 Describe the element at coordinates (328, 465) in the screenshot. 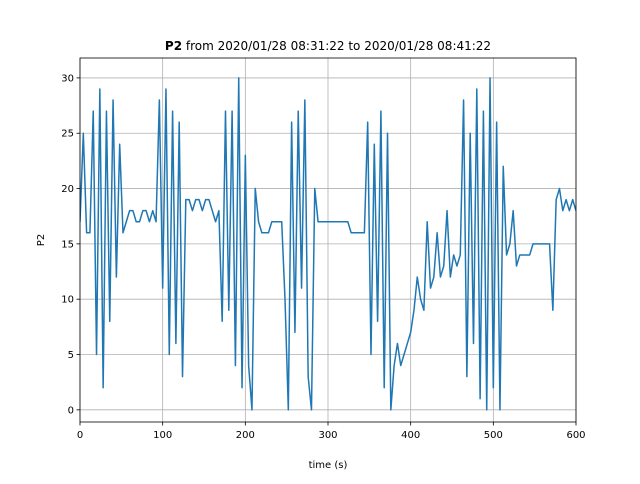

I see `x-axis-label: time (s)` at that location.